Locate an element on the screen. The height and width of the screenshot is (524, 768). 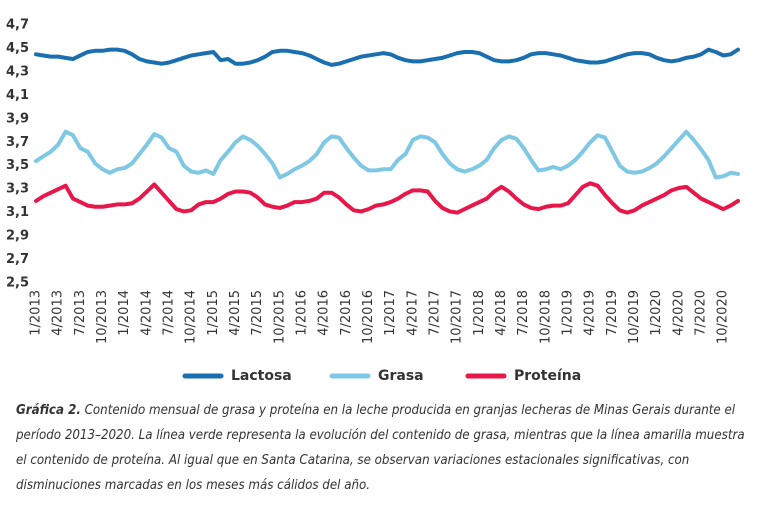
y-tick-label: 4,1 is located at coordinates (17, 95).